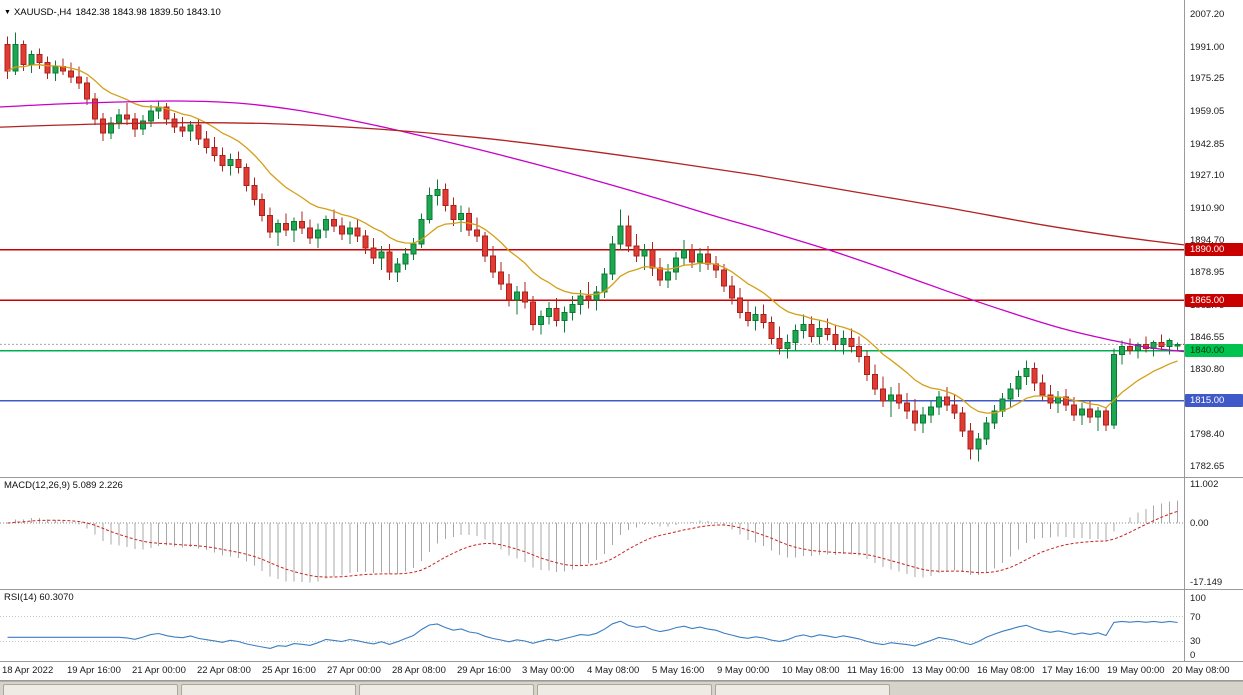 This screenshot has height=695, width=1243. Describe the element at coordinates (1207, 176) in the screenshot. I see `price-tick-label: 1927.10` at that location.